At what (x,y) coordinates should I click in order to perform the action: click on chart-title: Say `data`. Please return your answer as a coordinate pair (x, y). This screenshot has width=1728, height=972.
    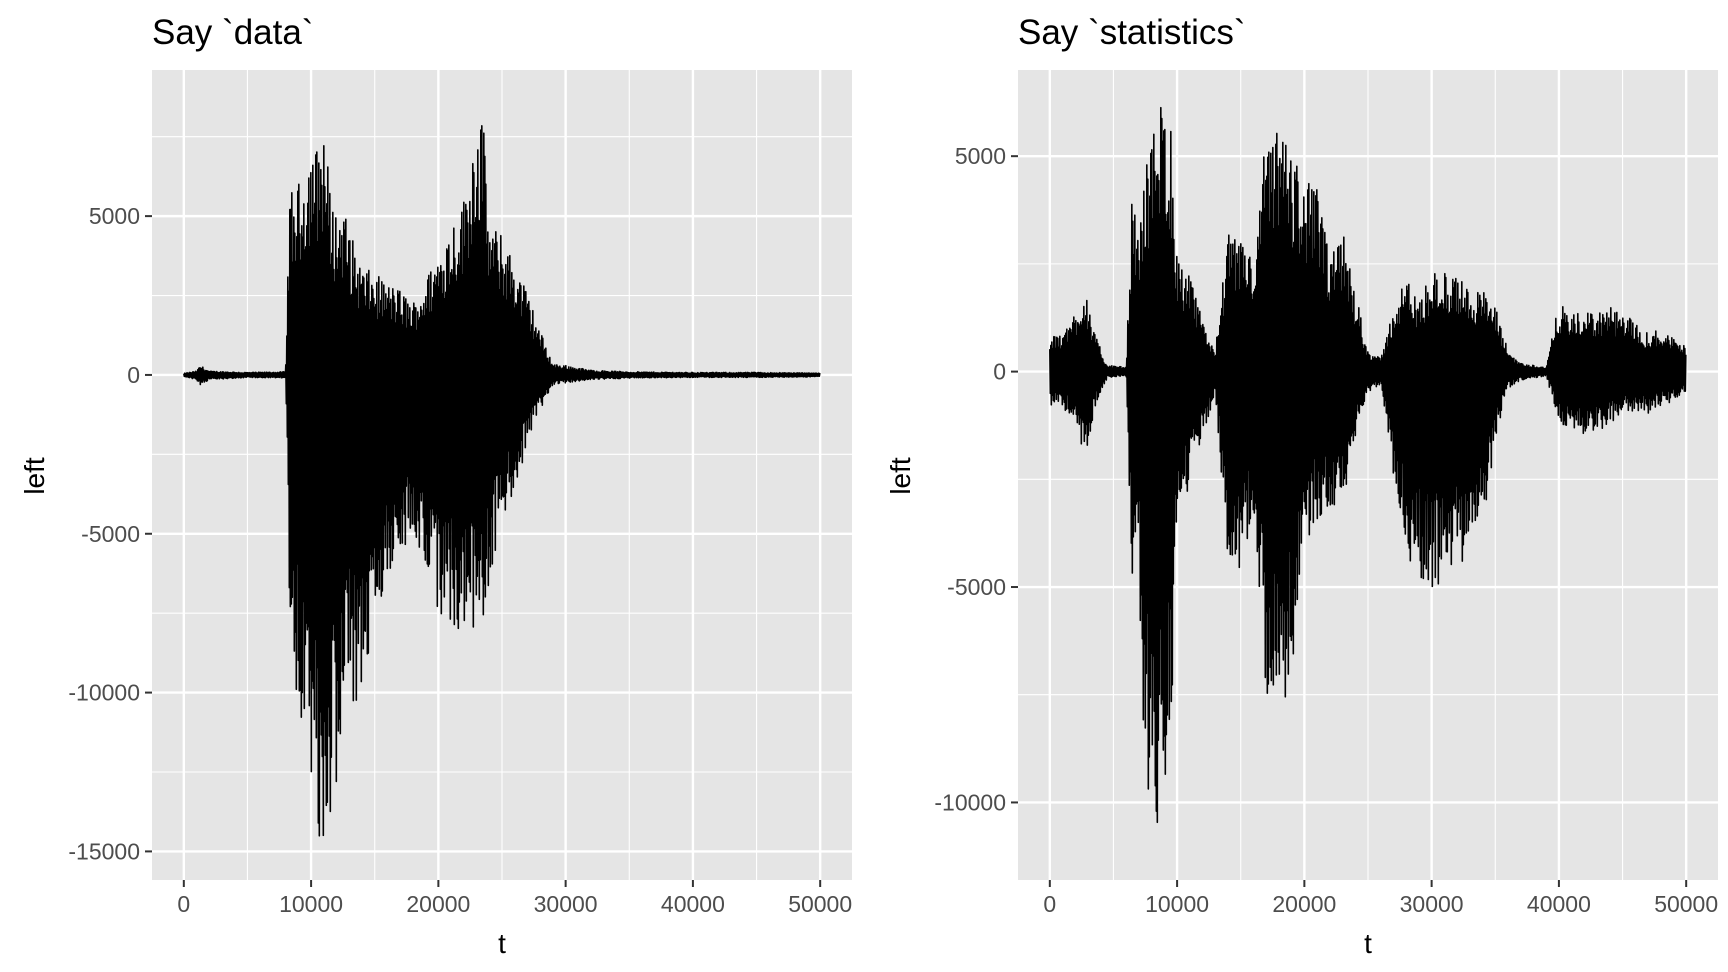
    Looking at the image, I should click on (232, 32).